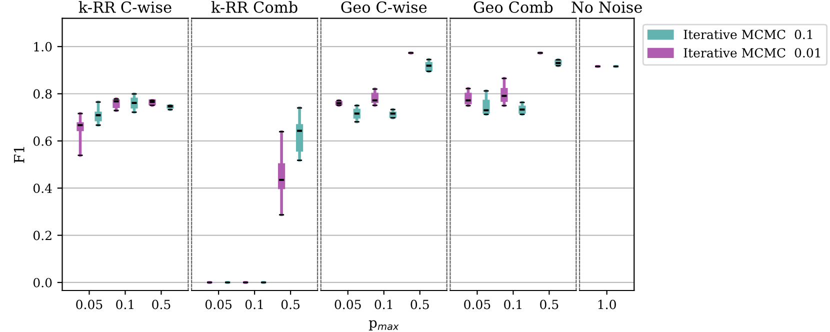 Image resolution: width=830 pixels, height=332 pixels. I want to click on legend-label: Iterative MCMC 0.1, so click(748, 35).